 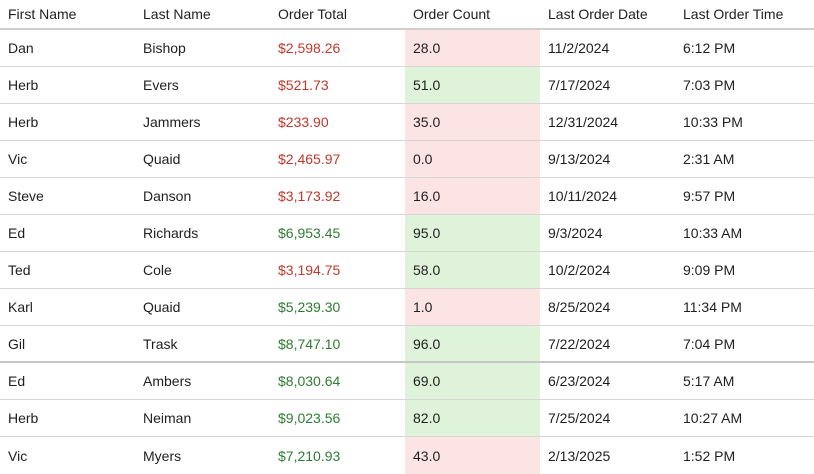 I want to click on last-name-cell: Ambers, so click(x=167, y=381).